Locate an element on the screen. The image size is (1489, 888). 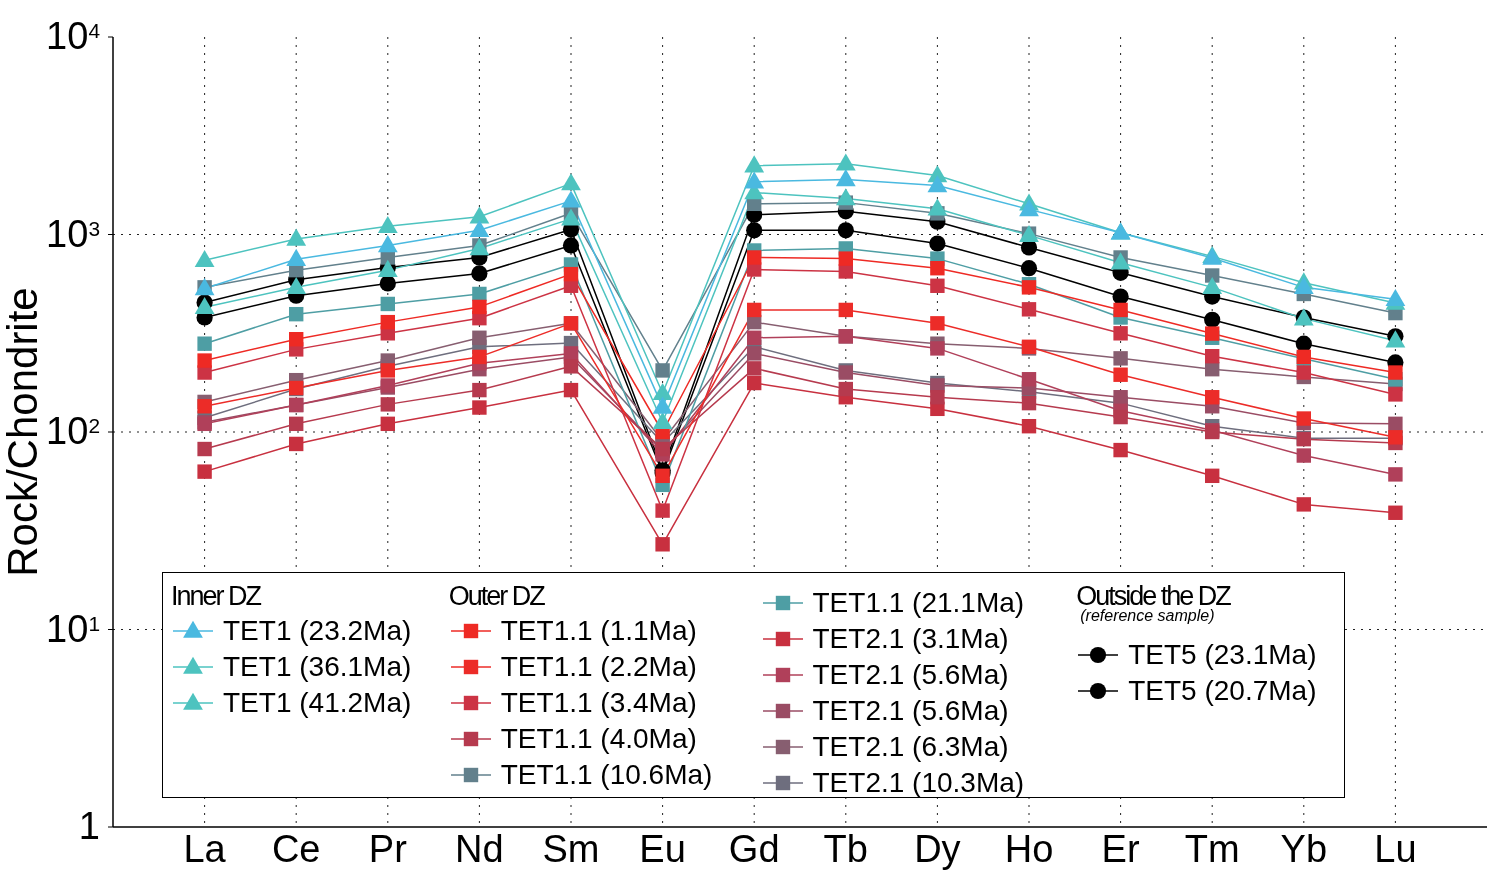
legend-label: TET1 (23.2Ma) is located at coordinates (317, 631).